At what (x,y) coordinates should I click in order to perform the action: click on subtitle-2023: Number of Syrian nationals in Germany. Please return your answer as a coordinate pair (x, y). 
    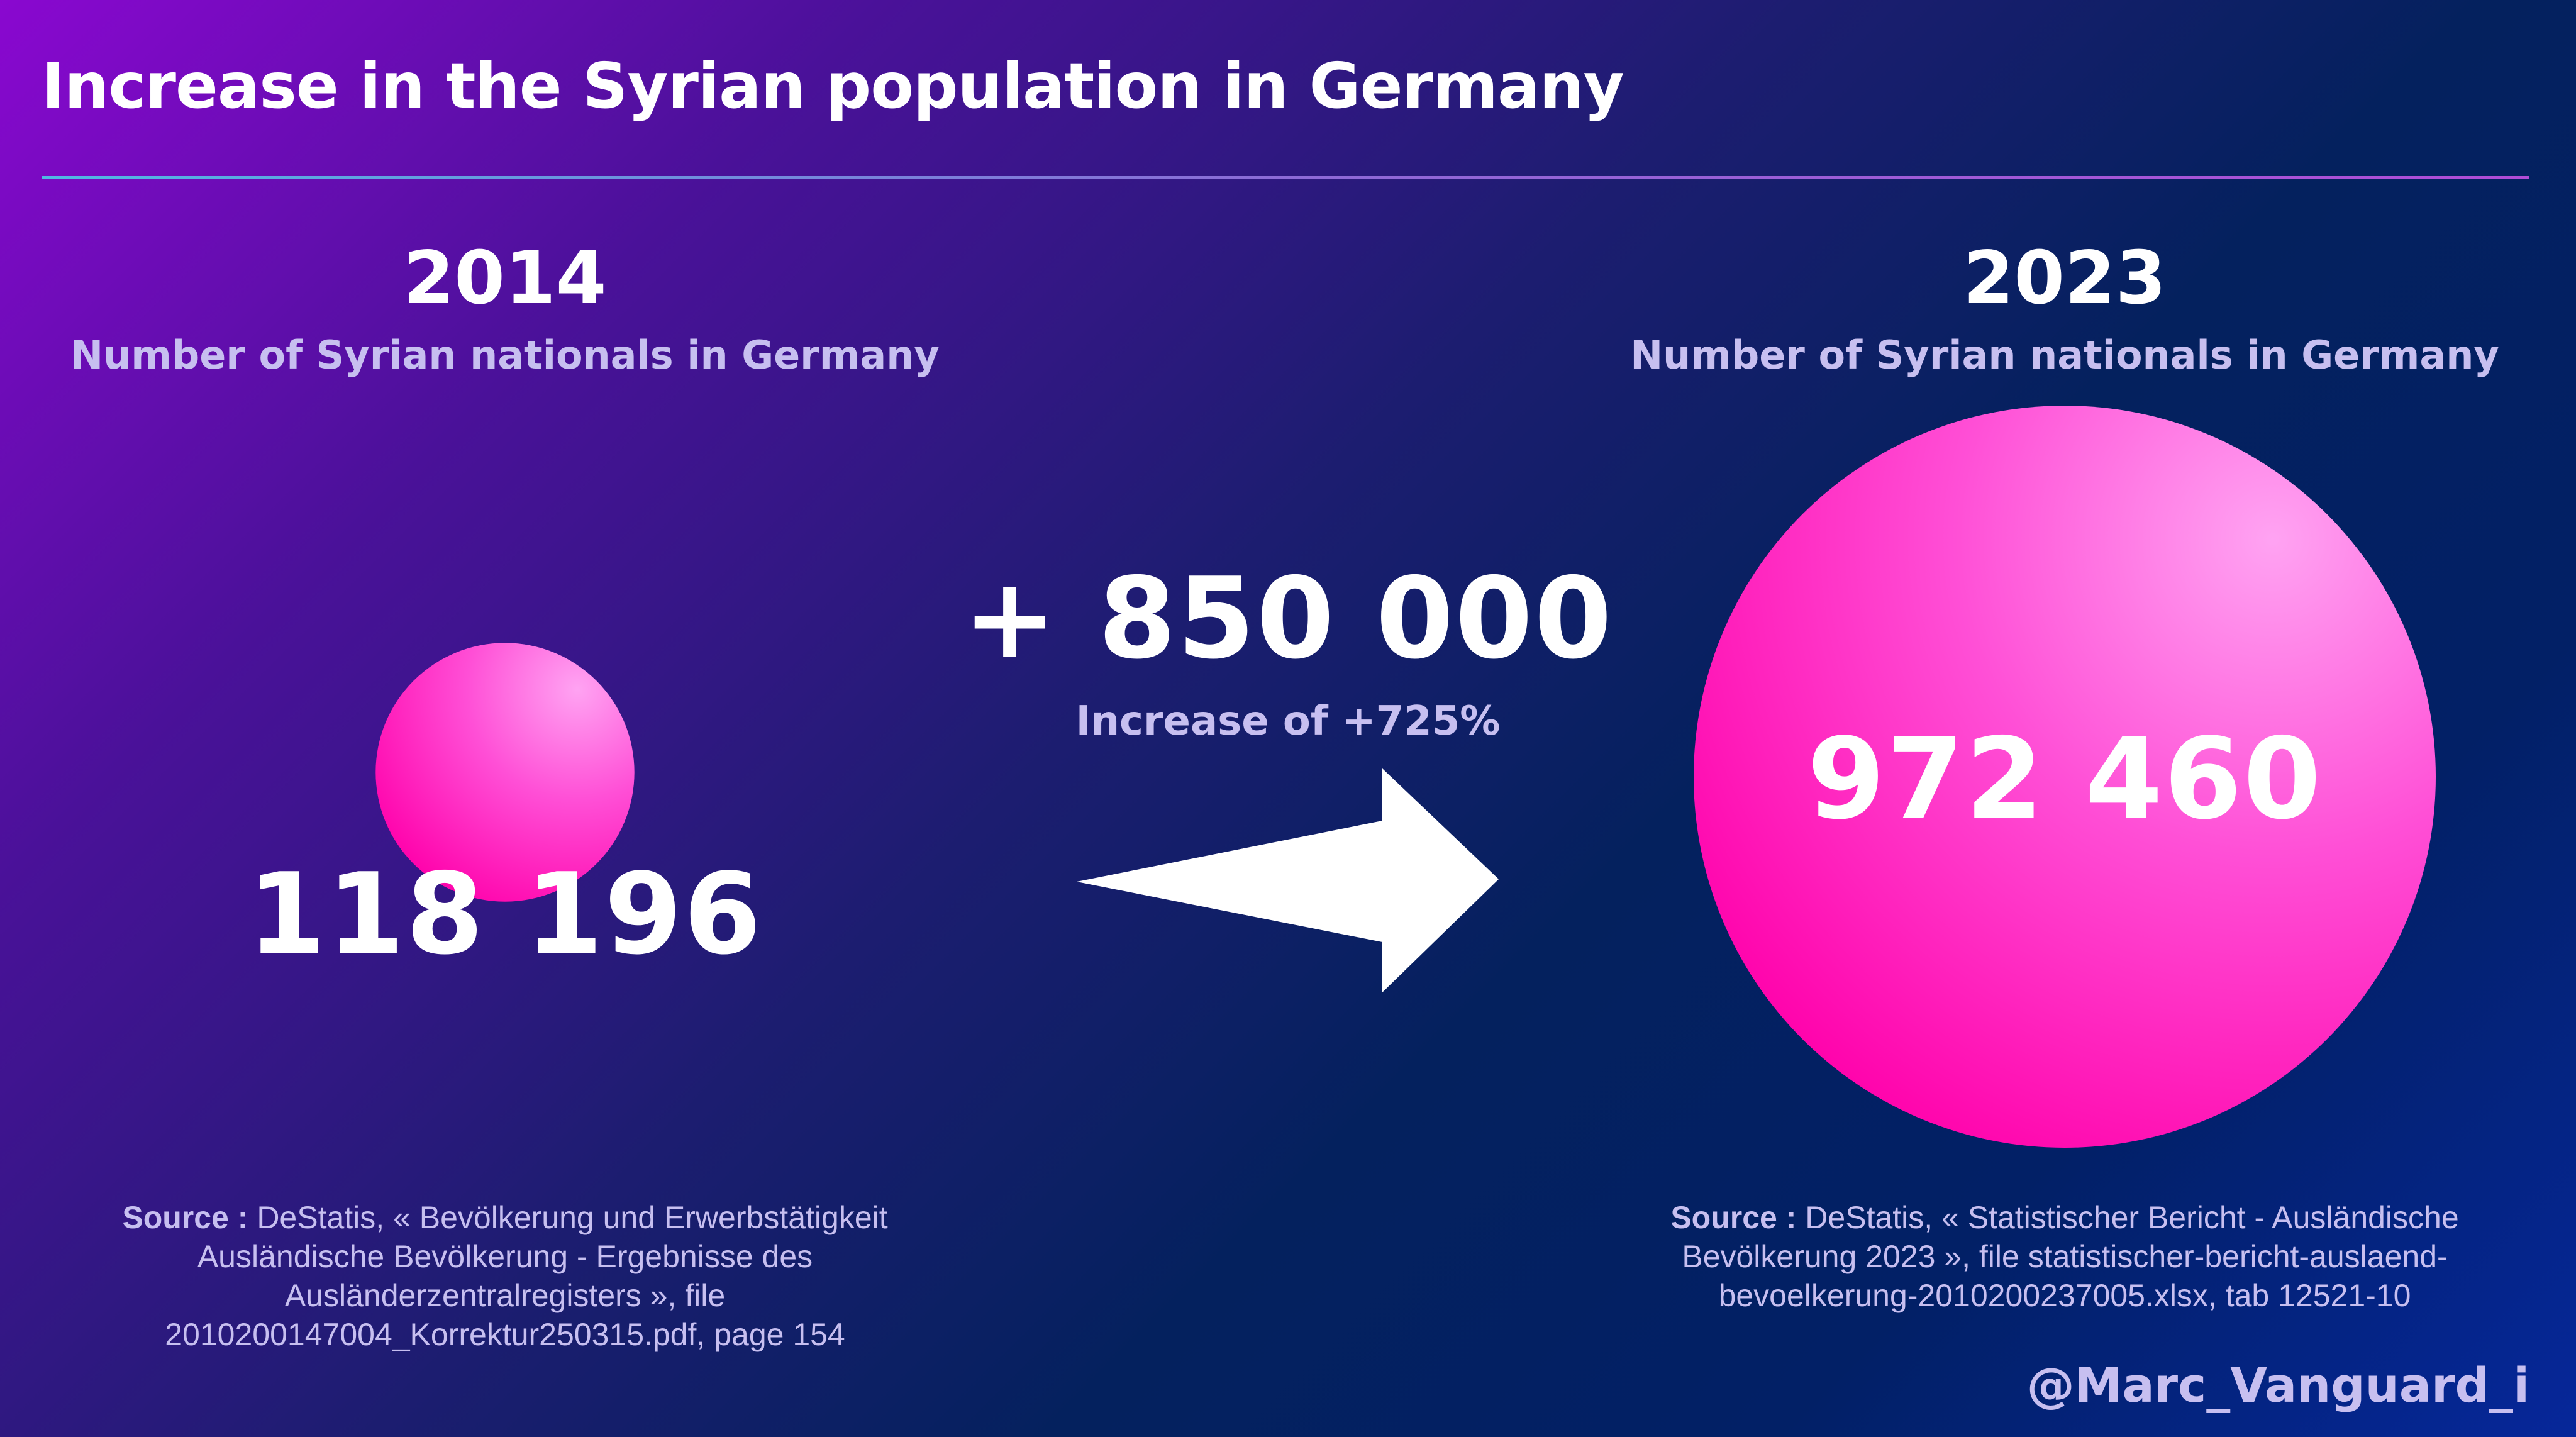
    Looking at the image, I should click on (2064, 355).